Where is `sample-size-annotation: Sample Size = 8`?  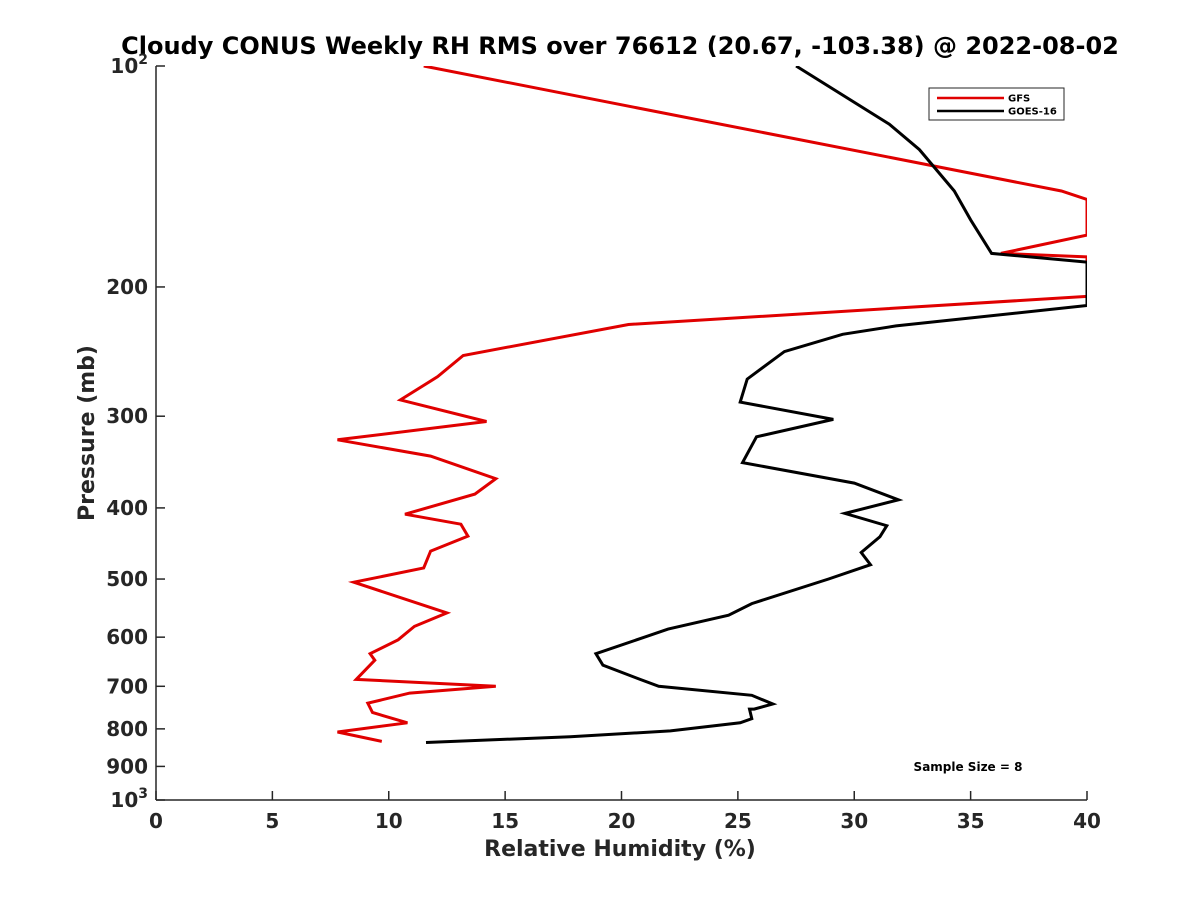
sample-size-annotation: Sample Size = 8 is located at coordinates (968, 767).